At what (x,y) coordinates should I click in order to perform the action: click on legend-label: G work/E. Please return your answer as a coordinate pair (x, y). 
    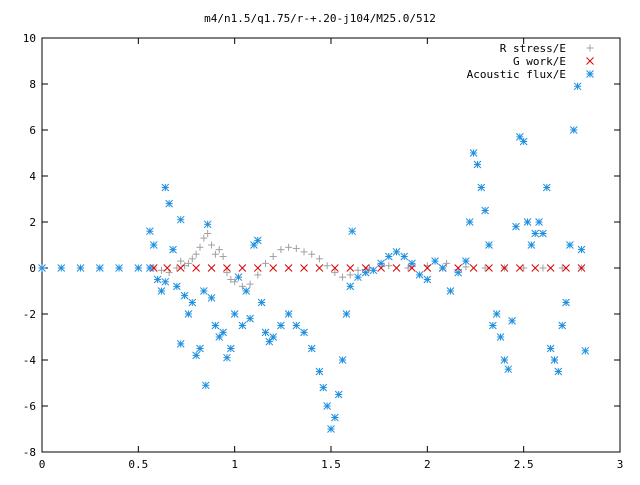
    Looking at the image, I should click on (539, 61).